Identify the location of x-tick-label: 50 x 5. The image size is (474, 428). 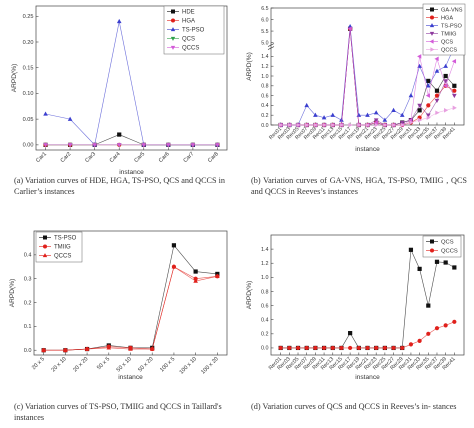
(103, 363).